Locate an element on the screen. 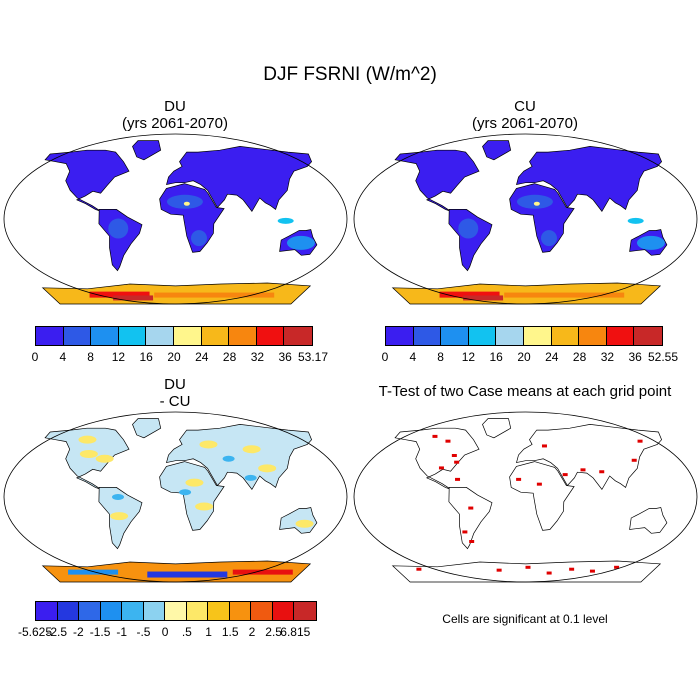 The image size is (700, 700). amazon-region is located at coordinates (468, 228).